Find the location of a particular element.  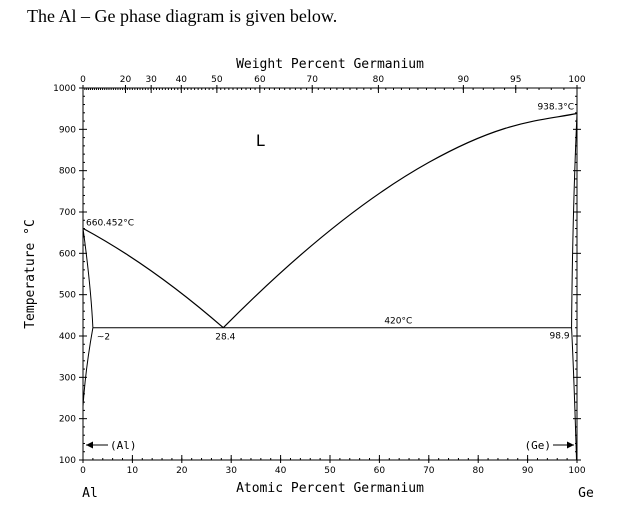

atomic-tick-label: 60 is located at coordinates (380, 471).